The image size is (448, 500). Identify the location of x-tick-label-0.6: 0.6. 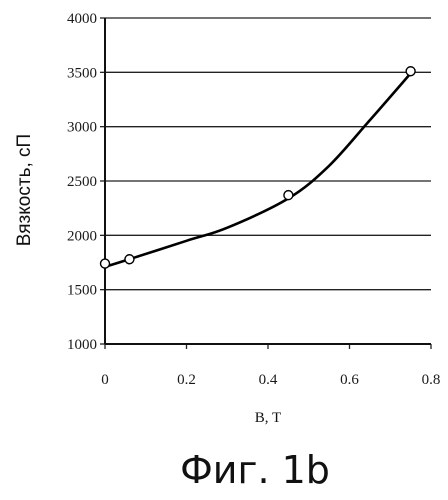
(349, 380).